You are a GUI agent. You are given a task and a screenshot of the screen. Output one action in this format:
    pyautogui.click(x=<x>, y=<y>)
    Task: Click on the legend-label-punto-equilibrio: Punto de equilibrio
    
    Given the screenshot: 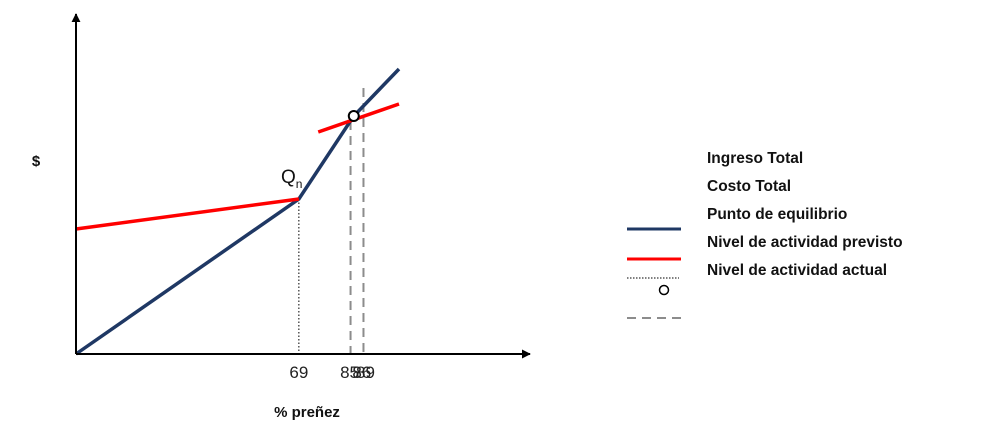 What is the action you would take?
    pyautogui.click(x=777, y=214)
    